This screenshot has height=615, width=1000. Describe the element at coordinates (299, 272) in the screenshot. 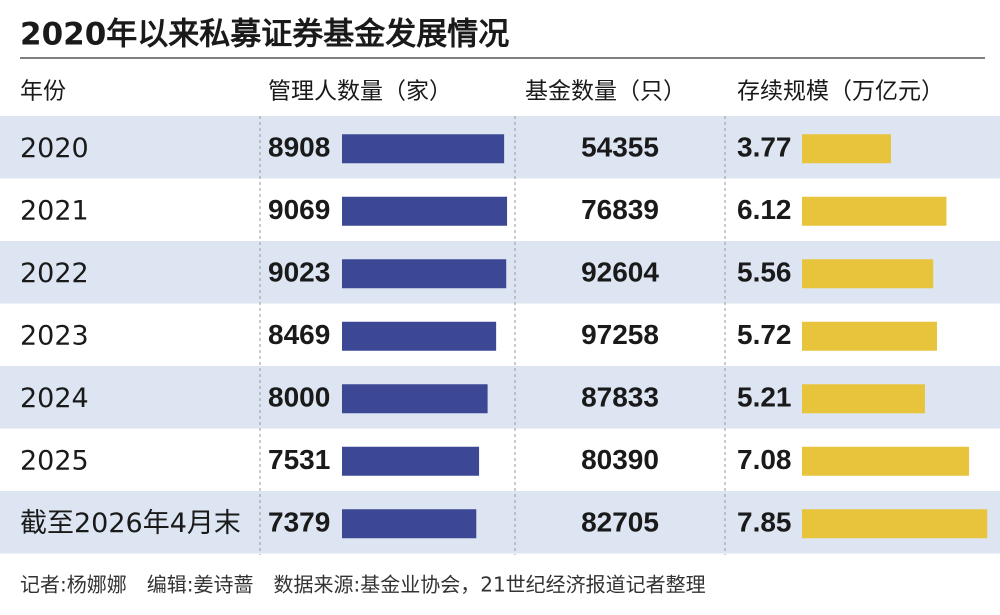

I see `manager-count: 9023` at that location.